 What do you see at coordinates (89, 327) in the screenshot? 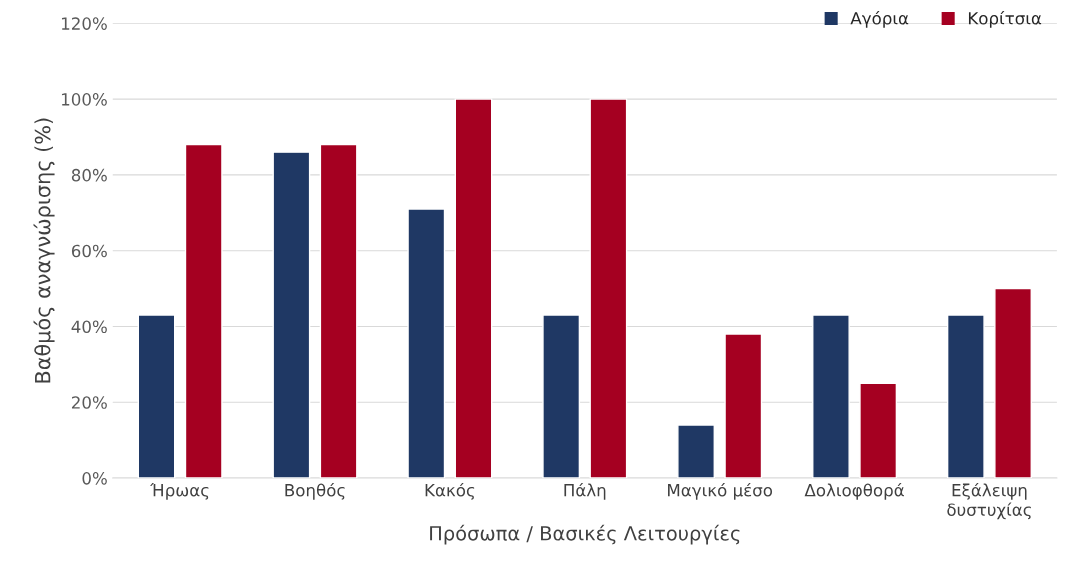
I see `y-tick-label: 40%` at bounding box center [89, 327].